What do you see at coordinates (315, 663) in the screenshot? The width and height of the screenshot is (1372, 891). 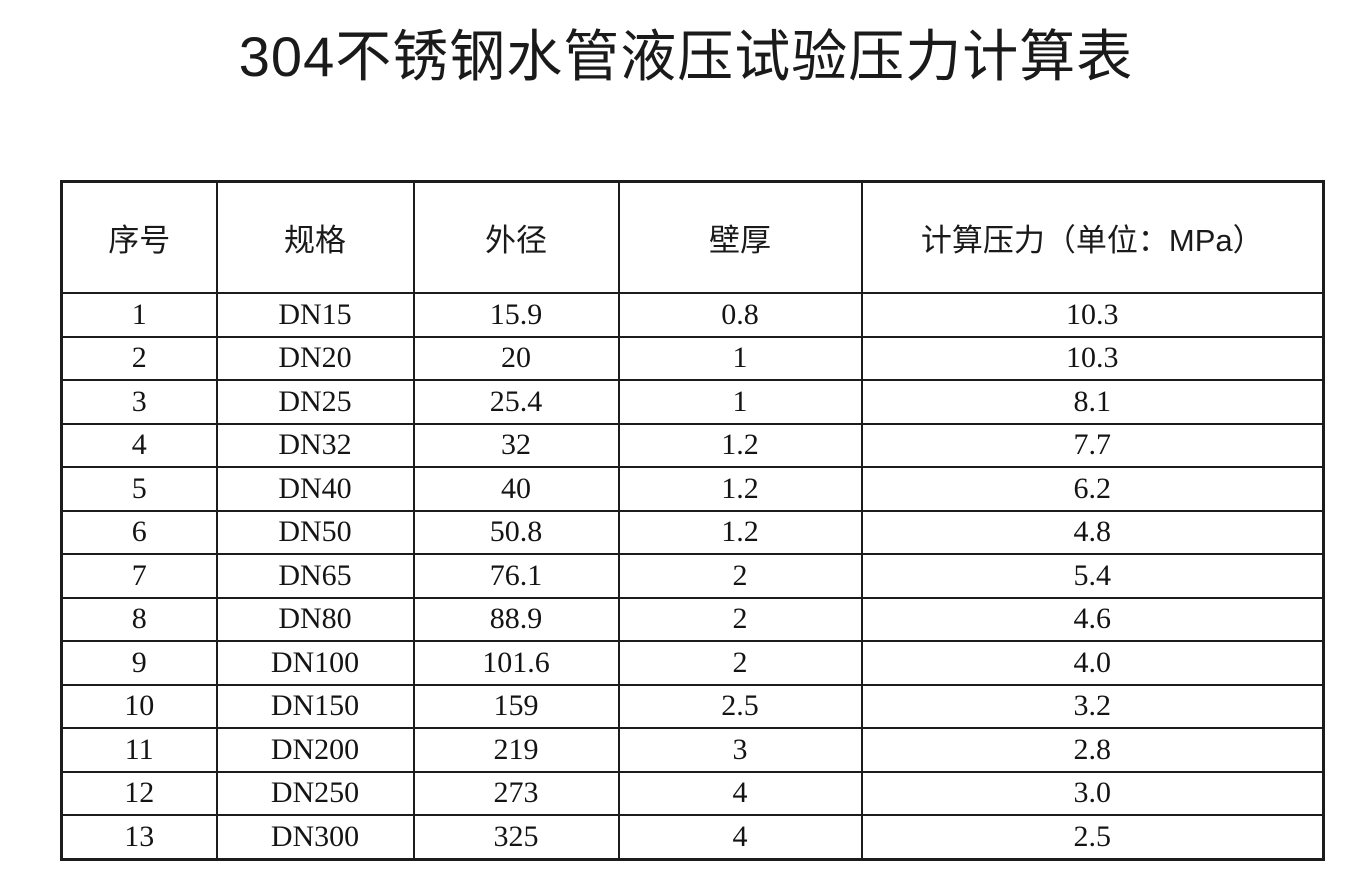 I see `cell-spec: DN100` at bounding box center [315, 663].